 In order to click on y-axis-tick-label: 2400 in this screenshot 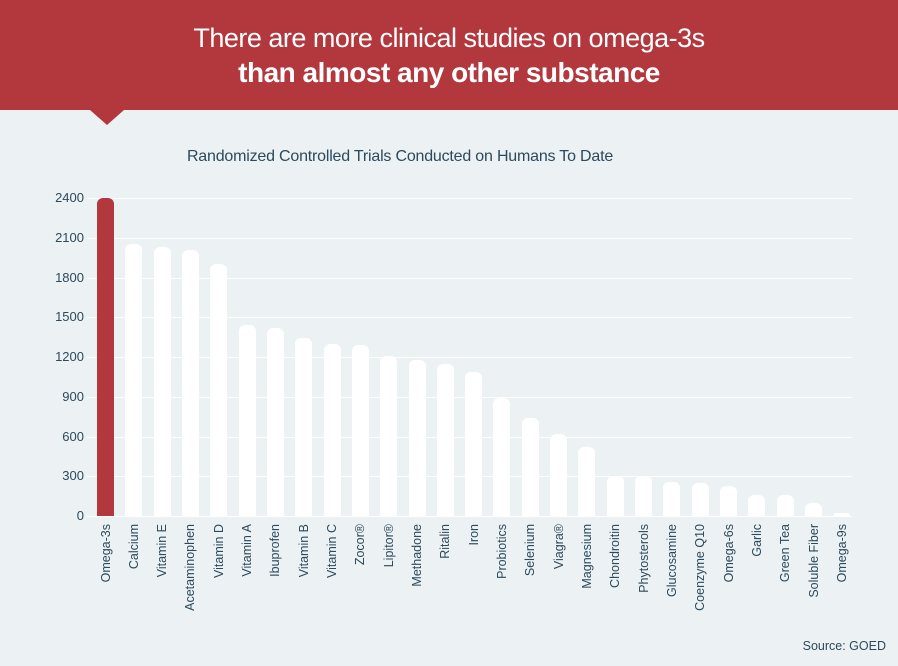, I will do `click(69, 197)`.